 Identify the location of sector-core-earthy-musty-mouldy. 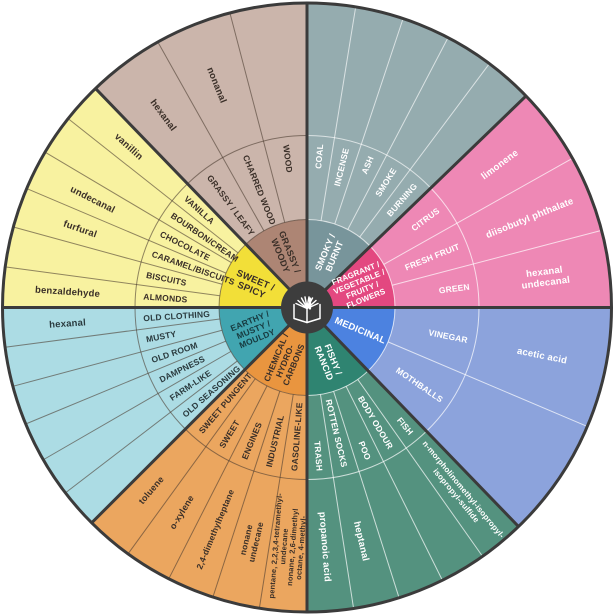
(256, 338).